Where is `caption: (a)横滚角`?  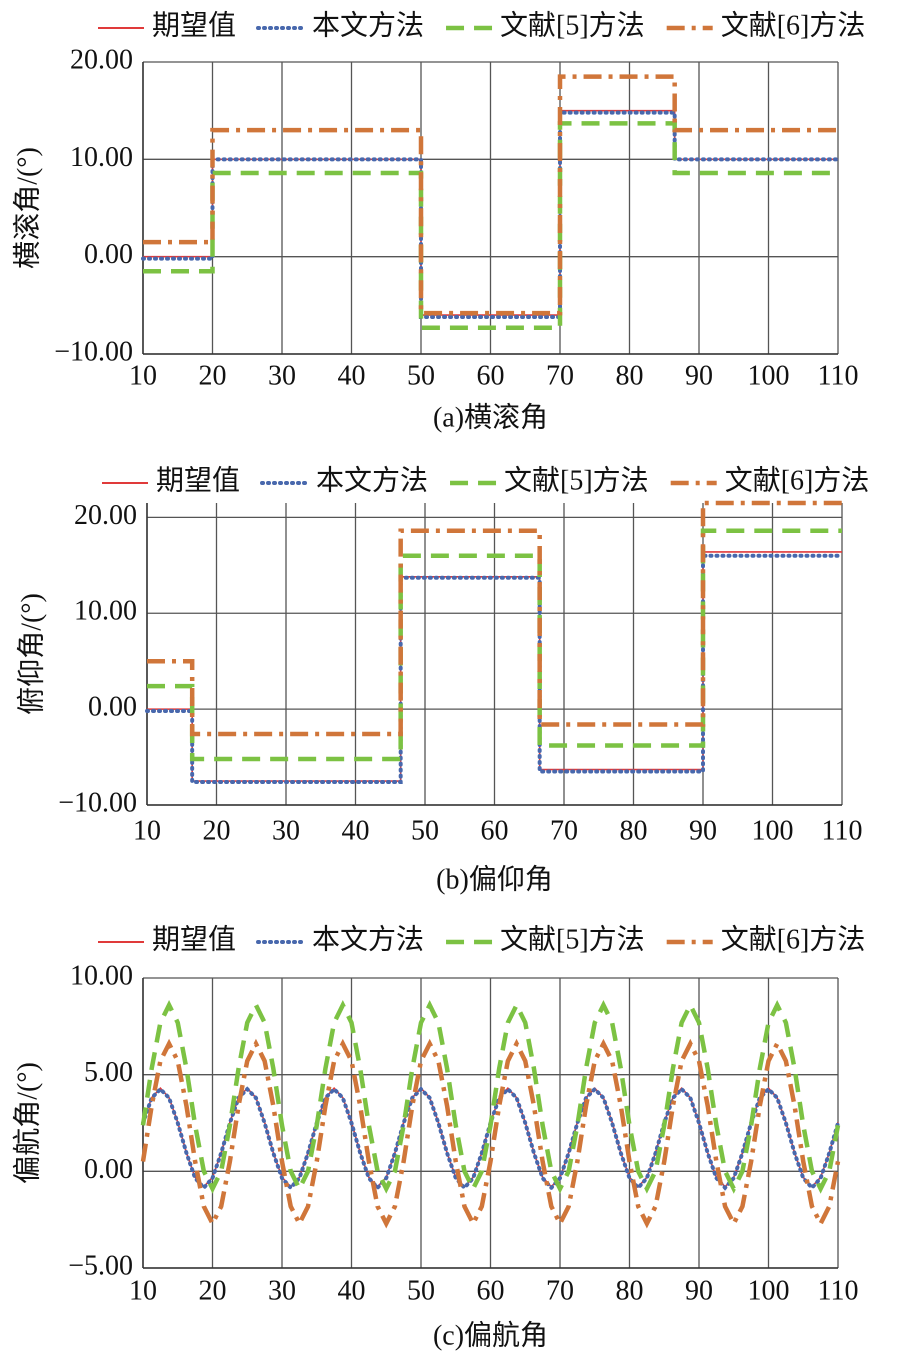 caption: (a)横滚角 is located at coordinates (490, 417).